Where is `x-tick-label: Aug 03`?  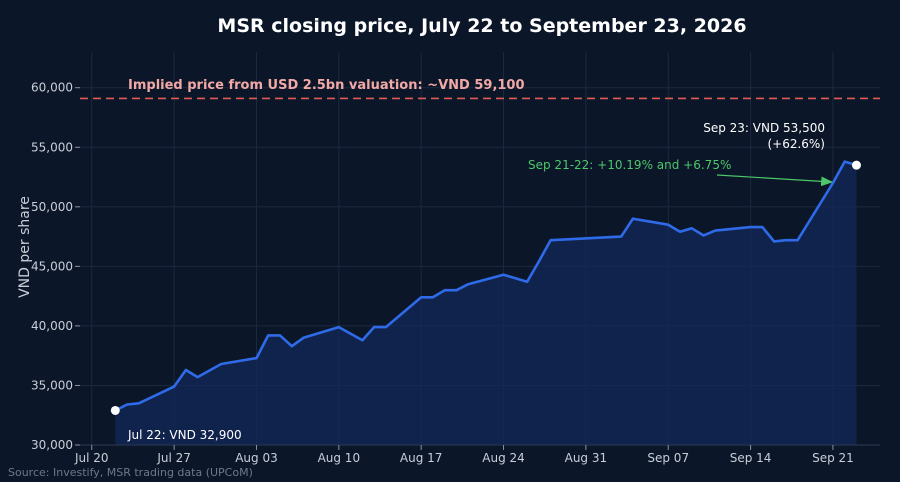
x-tick-label: Aug 03 is located at coordinates (256, 458).